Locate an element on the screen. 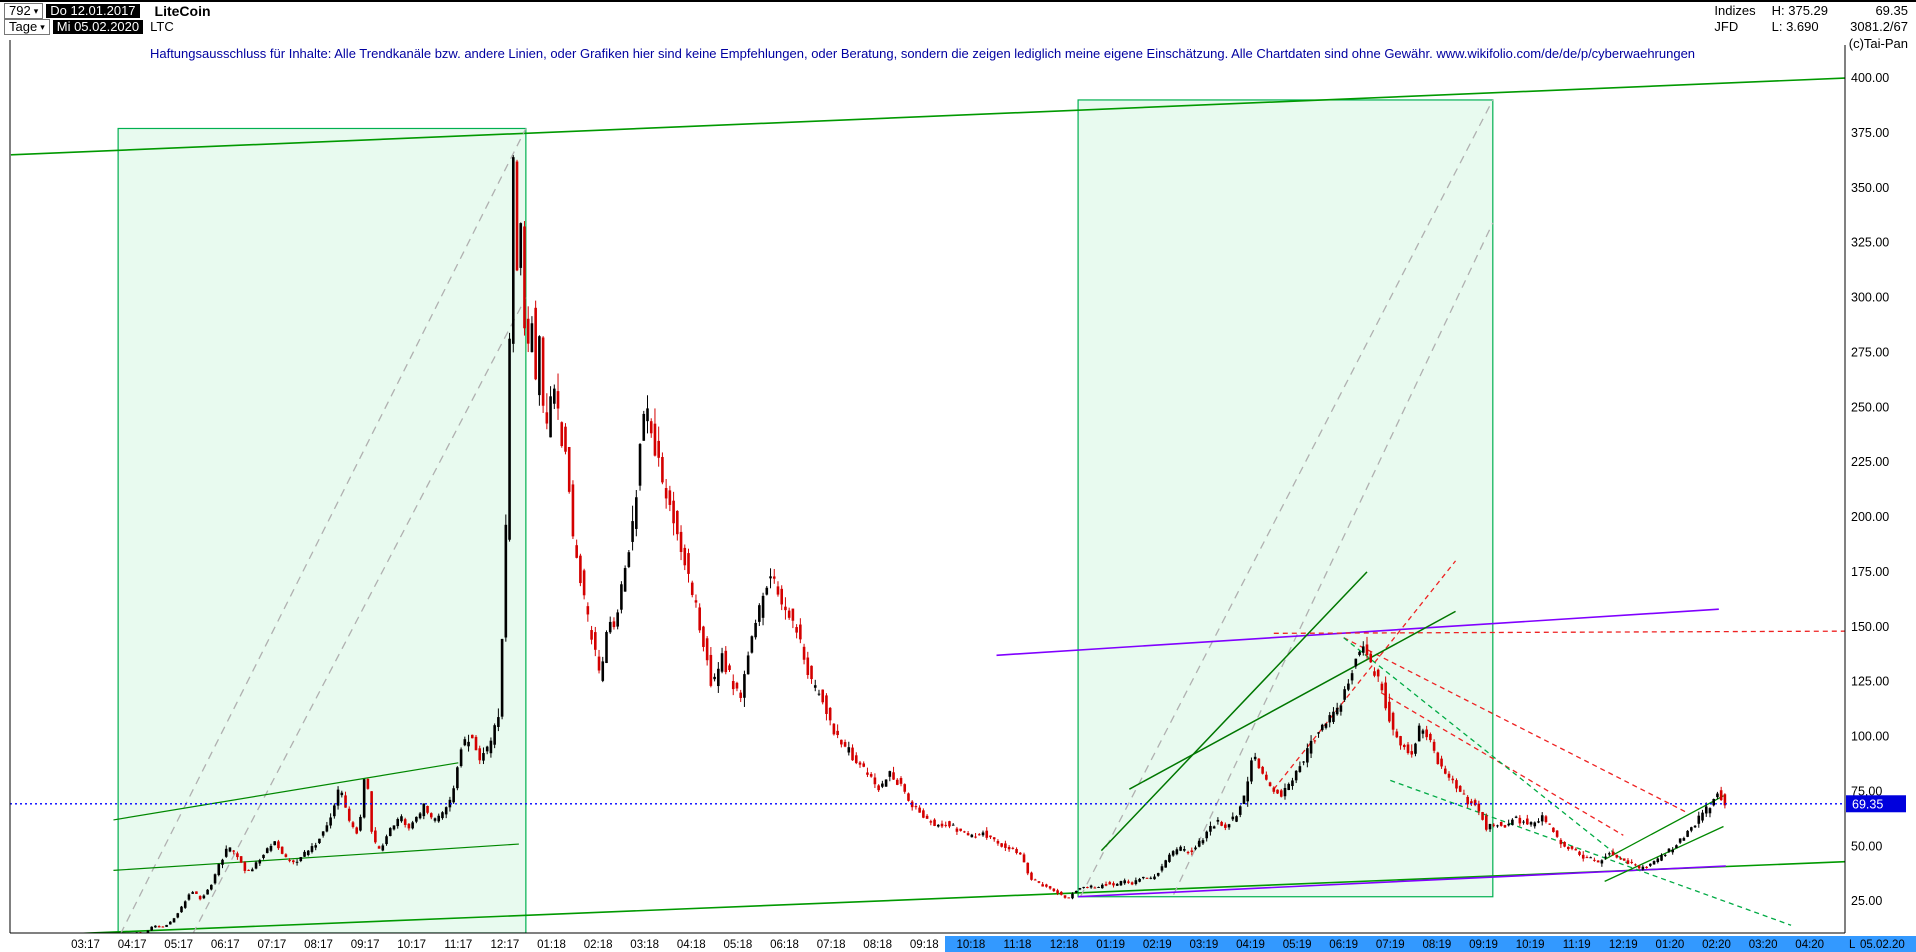 Image resolution: width=1916 pixels, height=952 pixels. svg-text: 12:17 is located at coordinates (505, 945).